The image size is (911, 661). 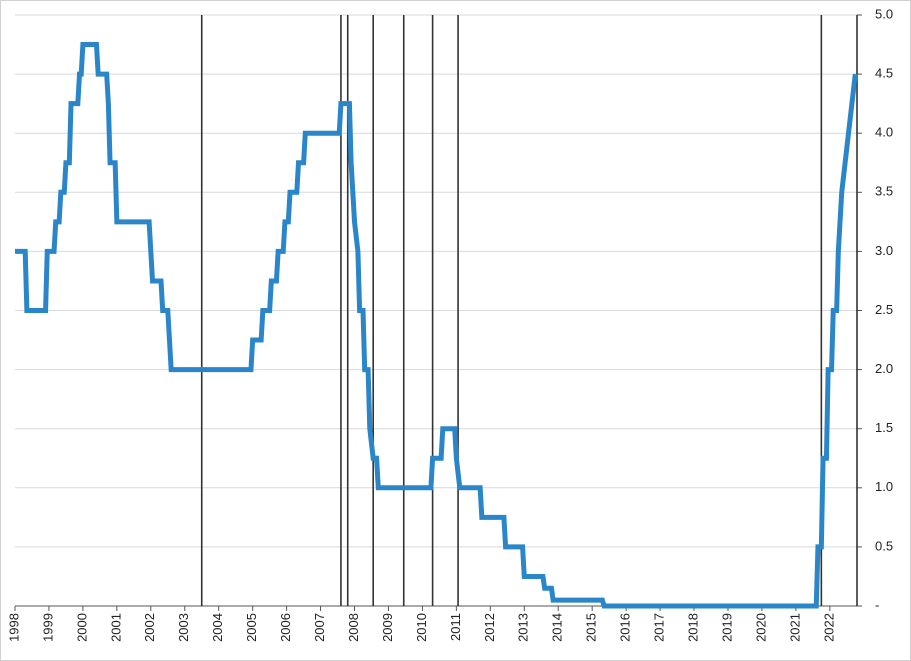 What do you see at coordinates (884, 250) in the screenshot?
I see `y-tick-label: 3.0` at bounding box center [884, 250].